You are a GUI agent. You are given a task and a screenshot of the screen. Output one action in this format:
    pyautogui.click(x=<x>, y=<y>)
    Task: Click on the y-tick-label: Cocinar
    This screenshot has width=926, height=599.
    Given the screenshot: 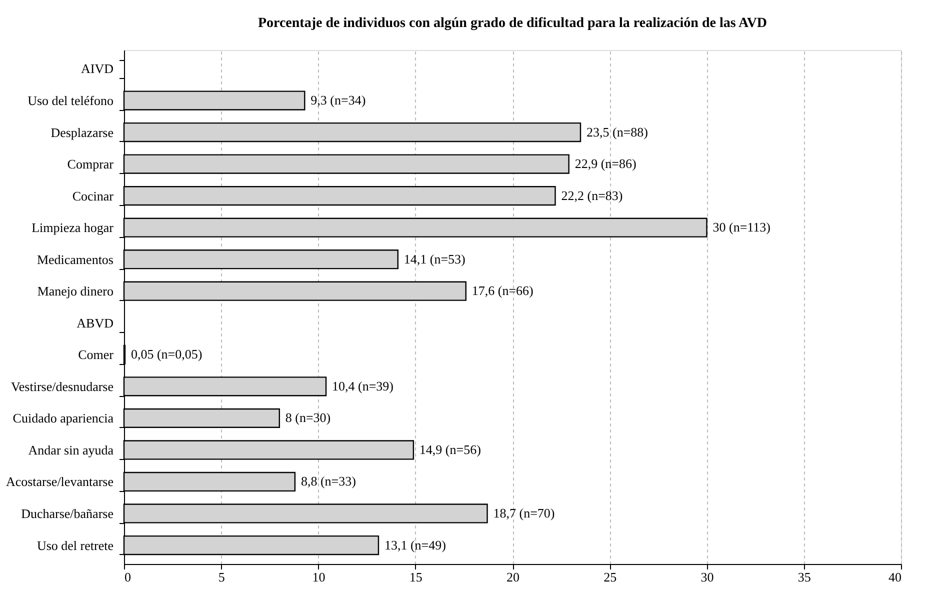 What is the action you would take?
    pyautogui.click(x=93, y=196)
    